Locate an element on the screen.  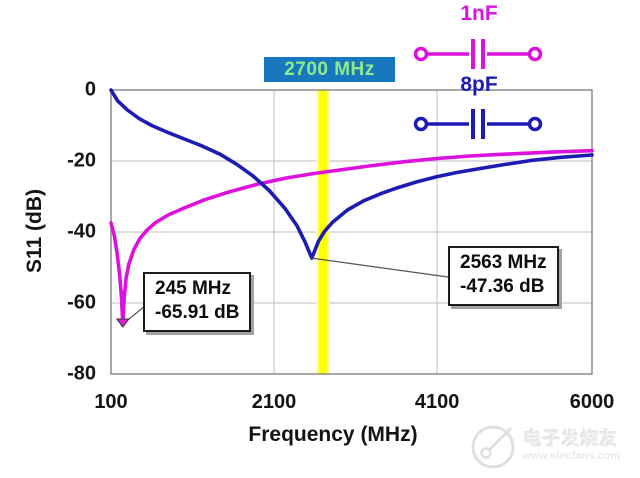
capacitor-8pF-icon is located at coordinates (478, 124).